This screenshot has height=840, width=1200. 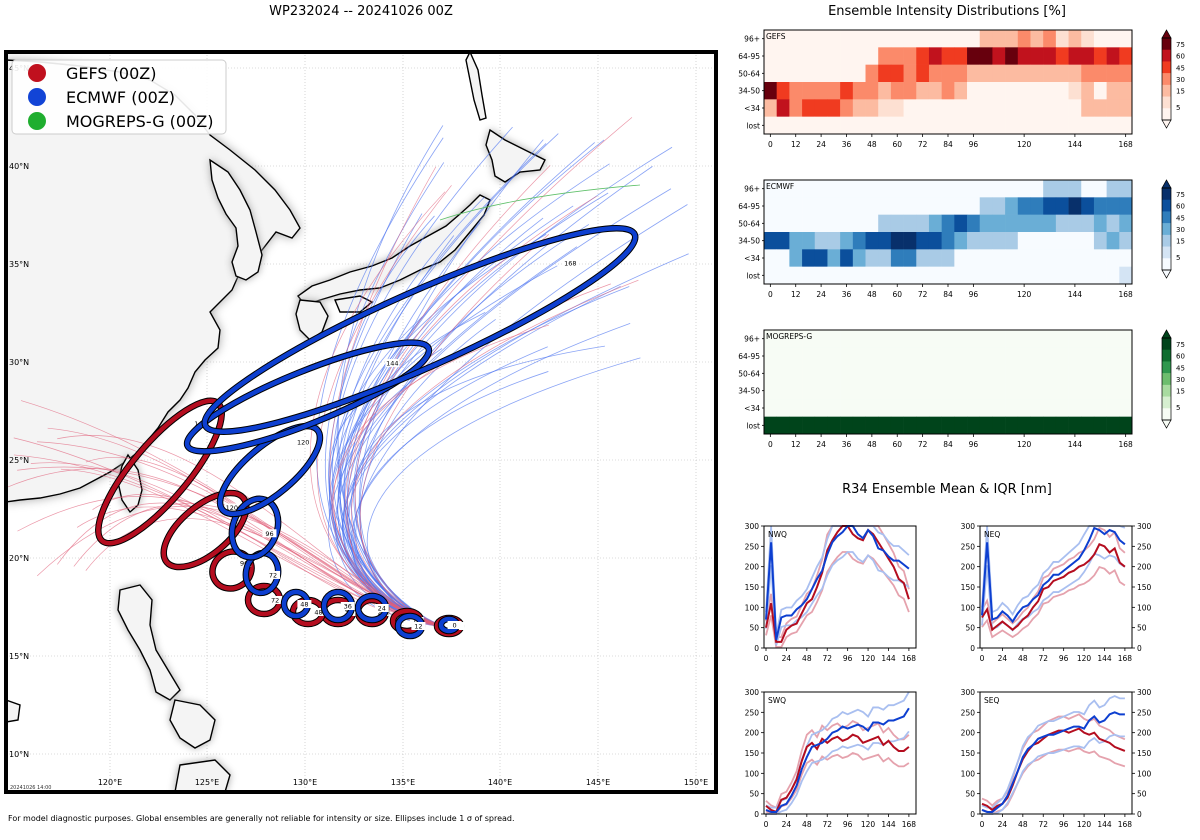 What do you see at coordinates (1178, 108) in the screenshot?
I see `colorbar-tick-label: 5` at bounding box center [1178, 108].